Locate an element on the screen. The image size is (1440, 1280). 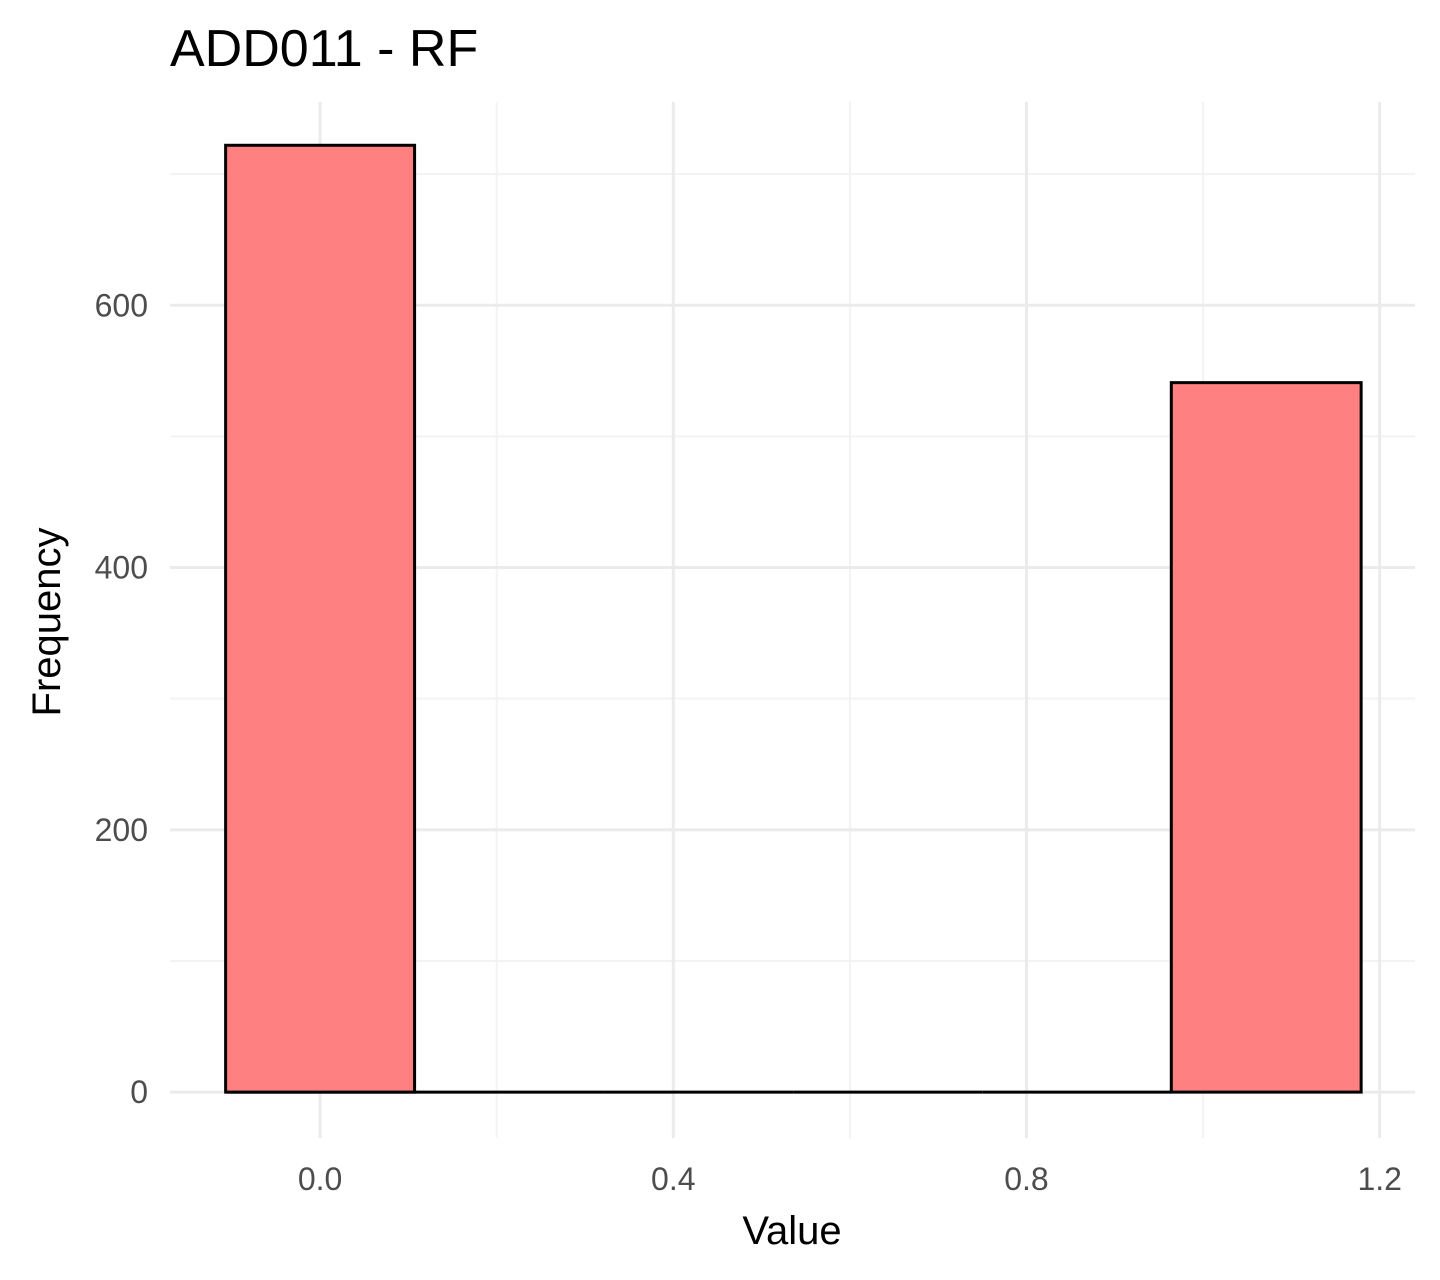
x-tick-label: 0.0 is located at coordinates (320, 1179).